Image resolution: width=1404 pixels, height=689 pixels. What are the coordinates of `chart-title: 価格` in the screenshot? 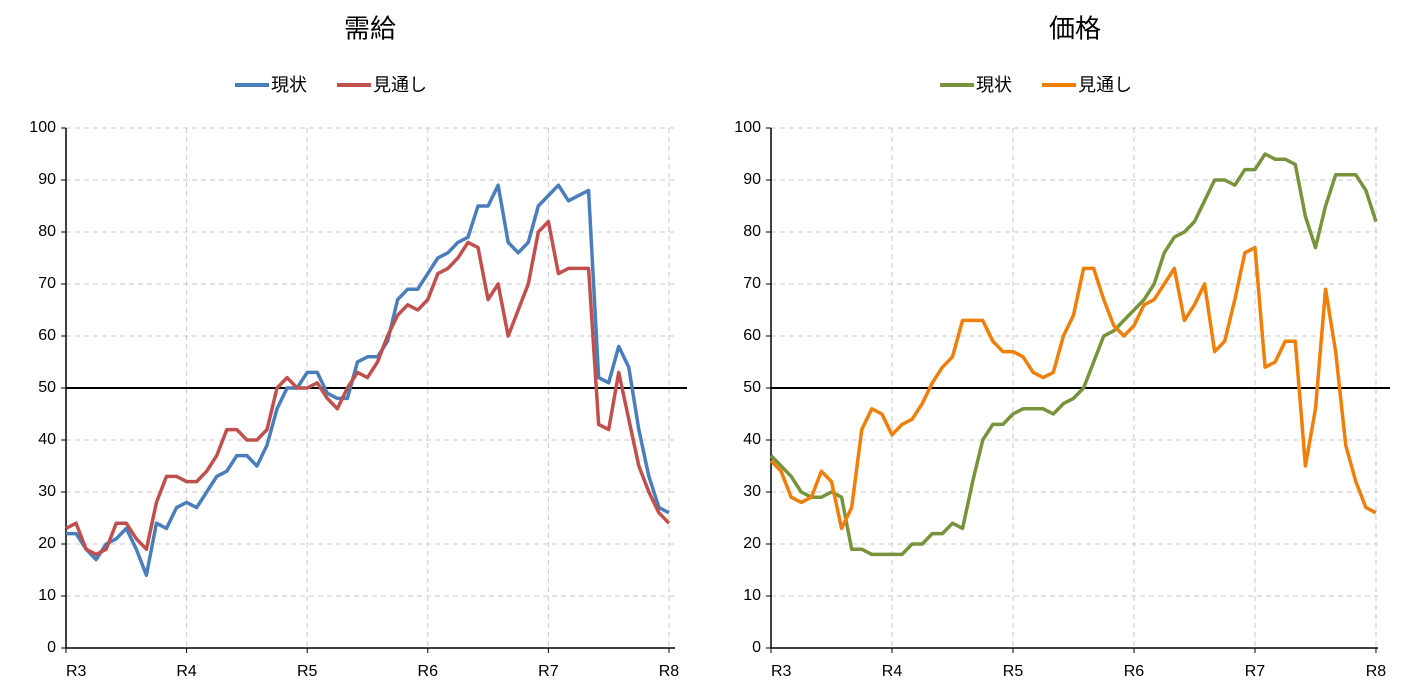 It's located at (1075, 30).